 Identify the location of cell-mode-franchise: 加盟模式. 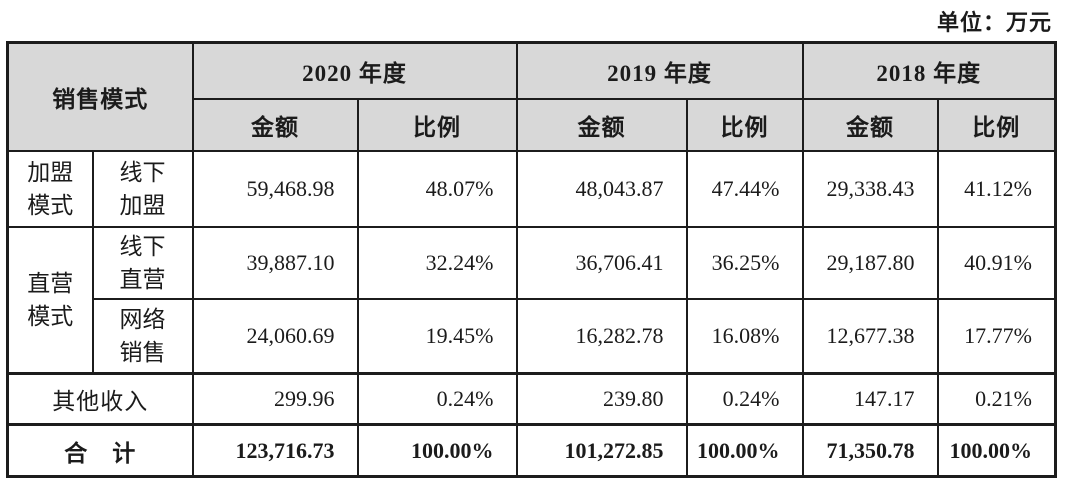
(50, 189).